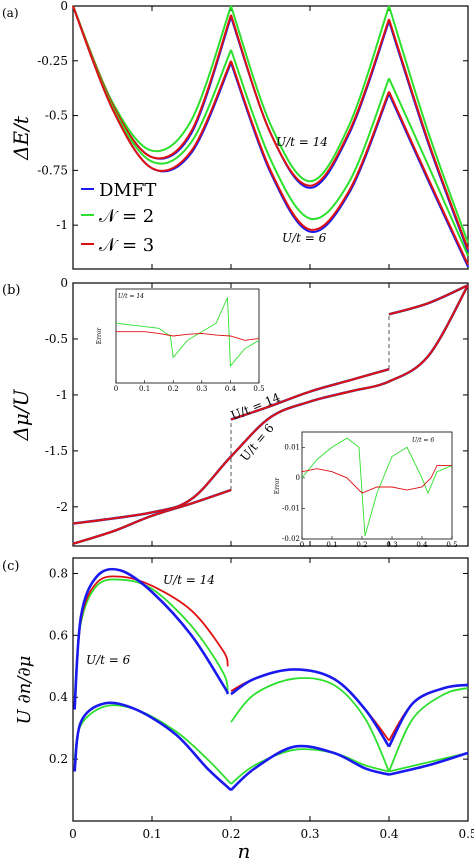  Describe the element at coordinates (58, 573) in the screenshot. I see `ytick-label-0-8: 0.8` at that location.